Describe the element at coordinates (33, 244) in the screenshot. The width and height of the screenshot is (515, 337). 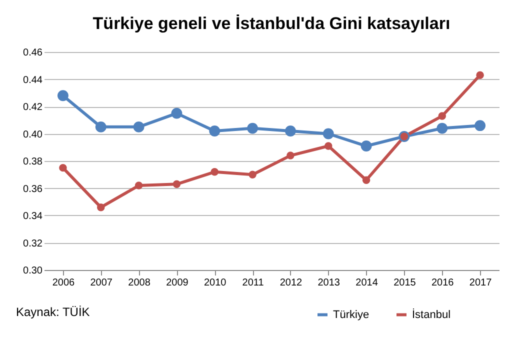
I see `y-tick-label: 0.32` at that location.